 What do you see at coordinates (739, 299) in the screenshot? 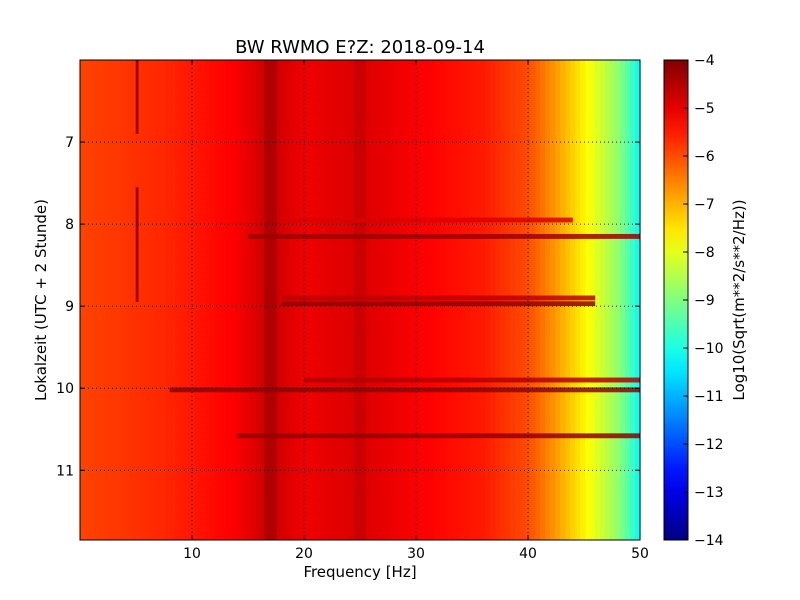
I see `colorbar-label: Log10(Sqrt(m**2/s**2/Hz))` at bounding box center [739, 299].